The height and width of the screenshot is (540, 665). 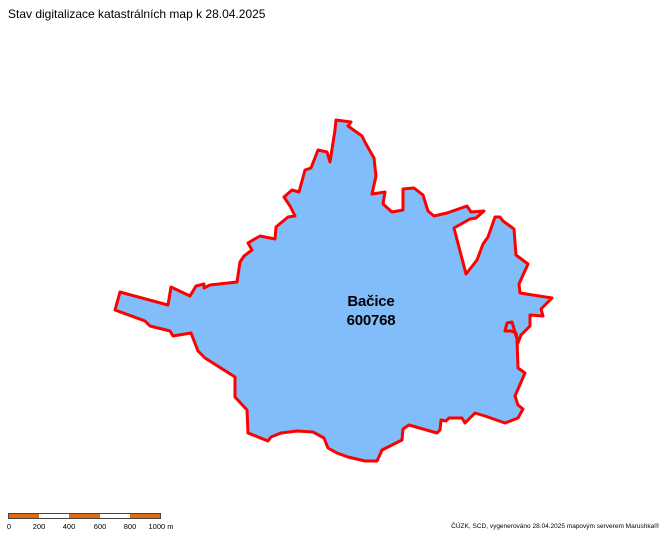 I want to click on scale-tick-label: 0, so click(x=9, y=526).